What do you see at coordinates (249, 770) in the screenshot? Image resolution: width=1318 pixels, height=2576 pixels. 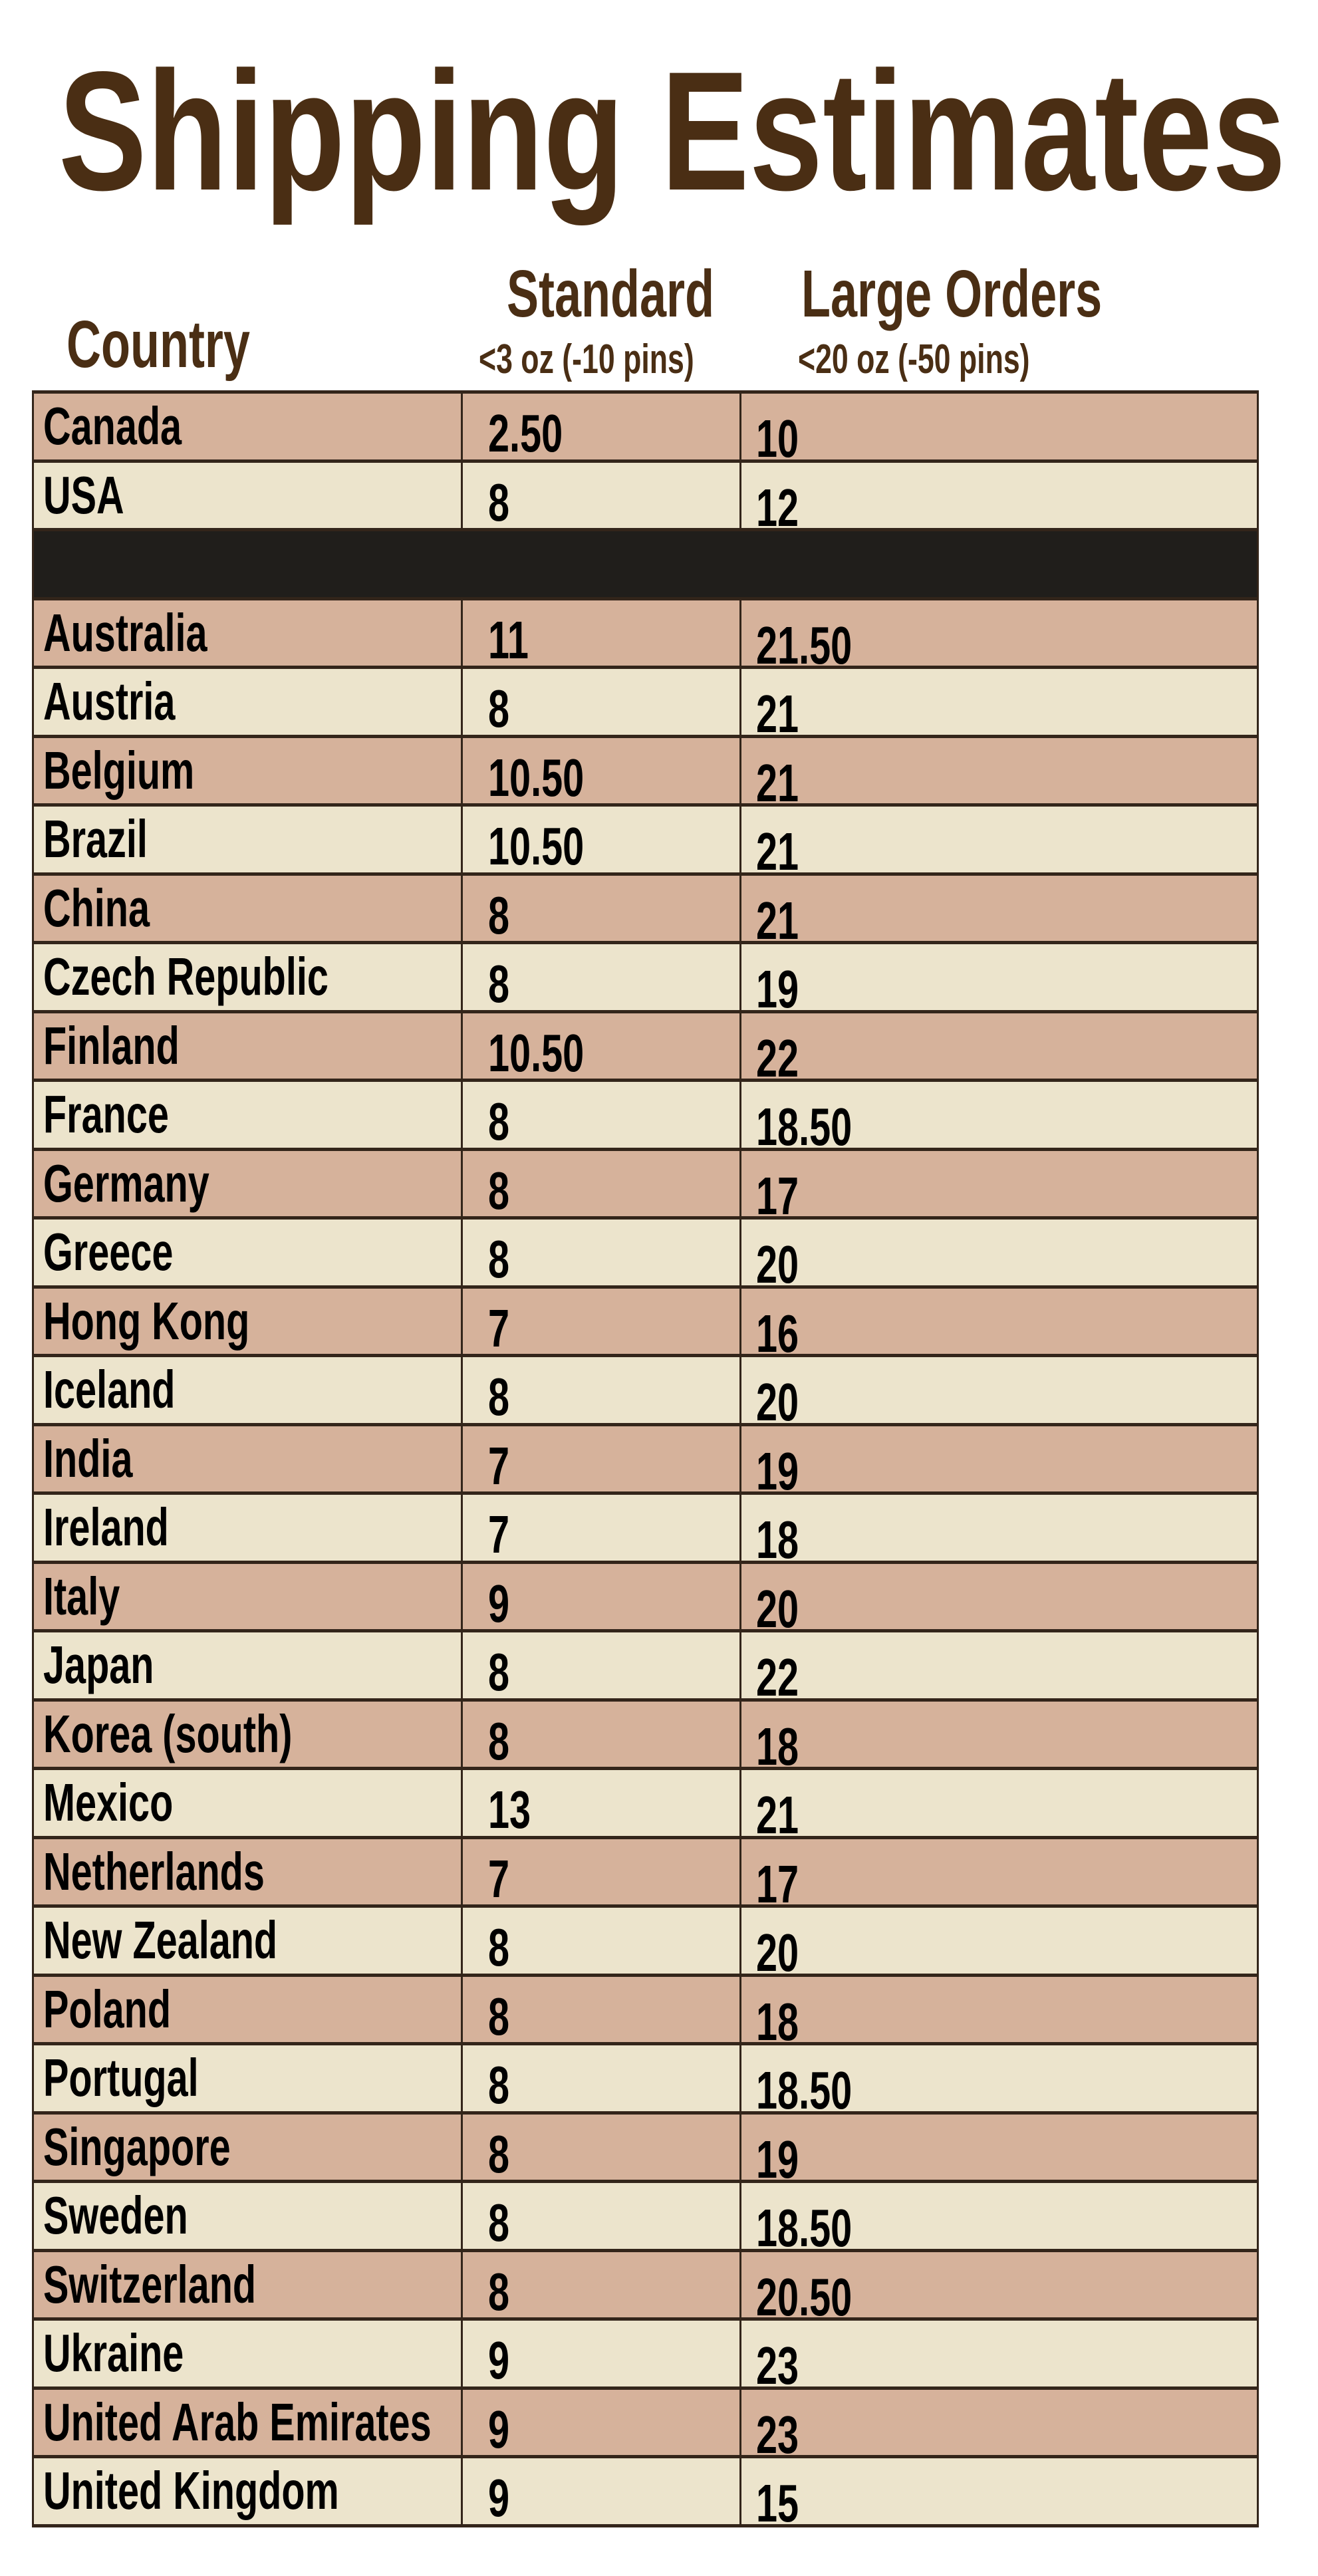 I see `country-cell: Belgium` at bounding box center [249, 770].